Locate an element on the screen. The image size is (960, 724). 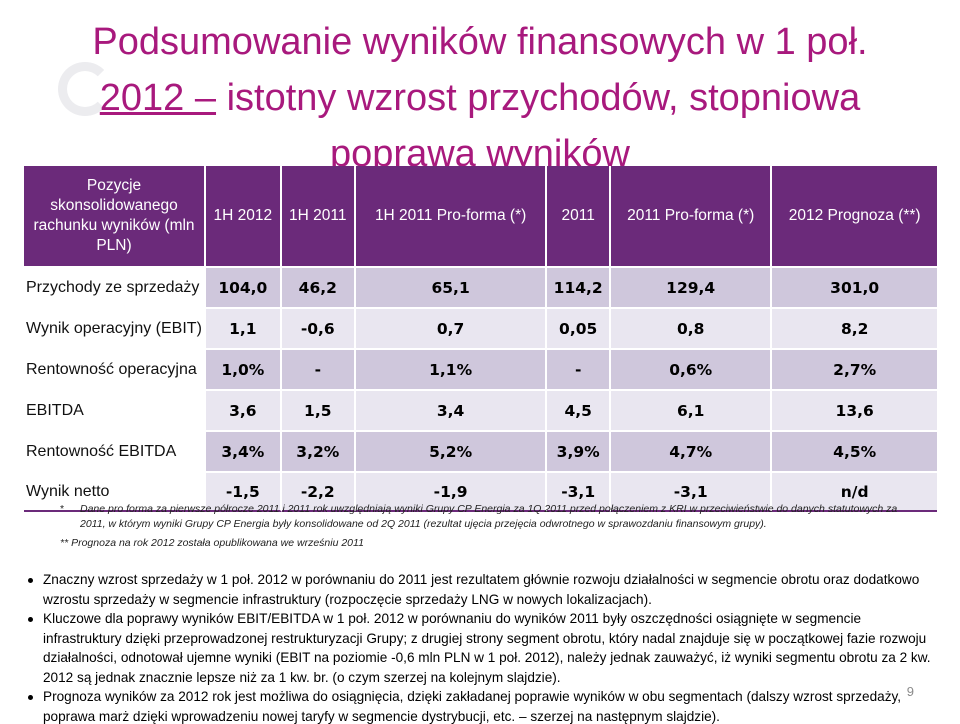
table-cell: 6,1 is located at coordinates (692, 409).